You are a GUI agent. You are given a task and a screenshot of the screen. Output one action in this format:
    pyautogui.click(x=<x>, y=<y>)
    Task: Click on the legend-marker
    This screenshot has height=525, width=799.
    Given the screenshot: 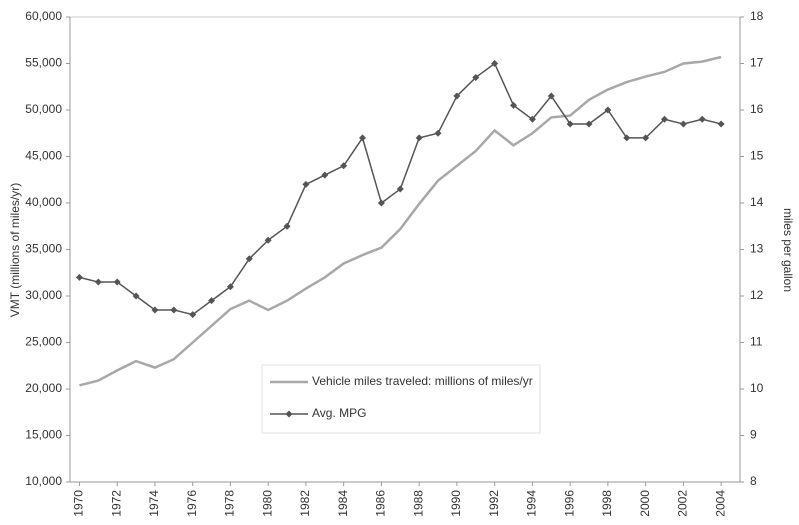 What is the action you would take?
    pyautogui.click(x=289, y=414)
    